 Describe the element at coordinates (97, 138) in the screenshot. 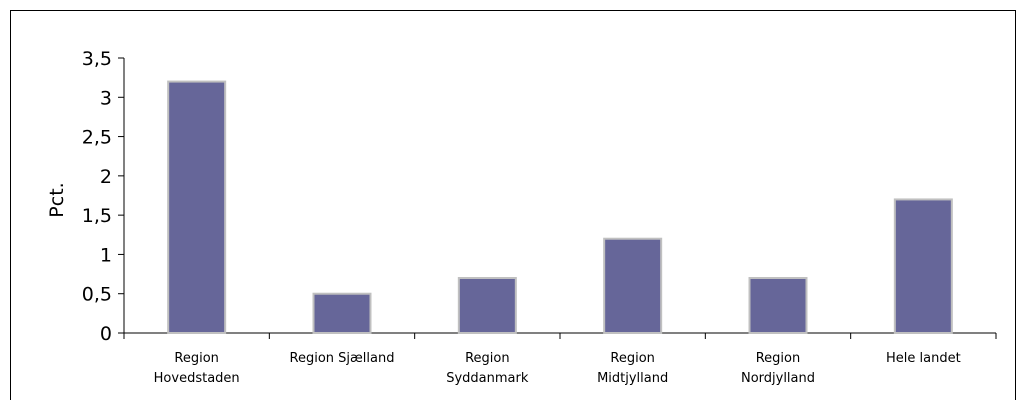

I see `y-tick-label: 2,5` at that location.